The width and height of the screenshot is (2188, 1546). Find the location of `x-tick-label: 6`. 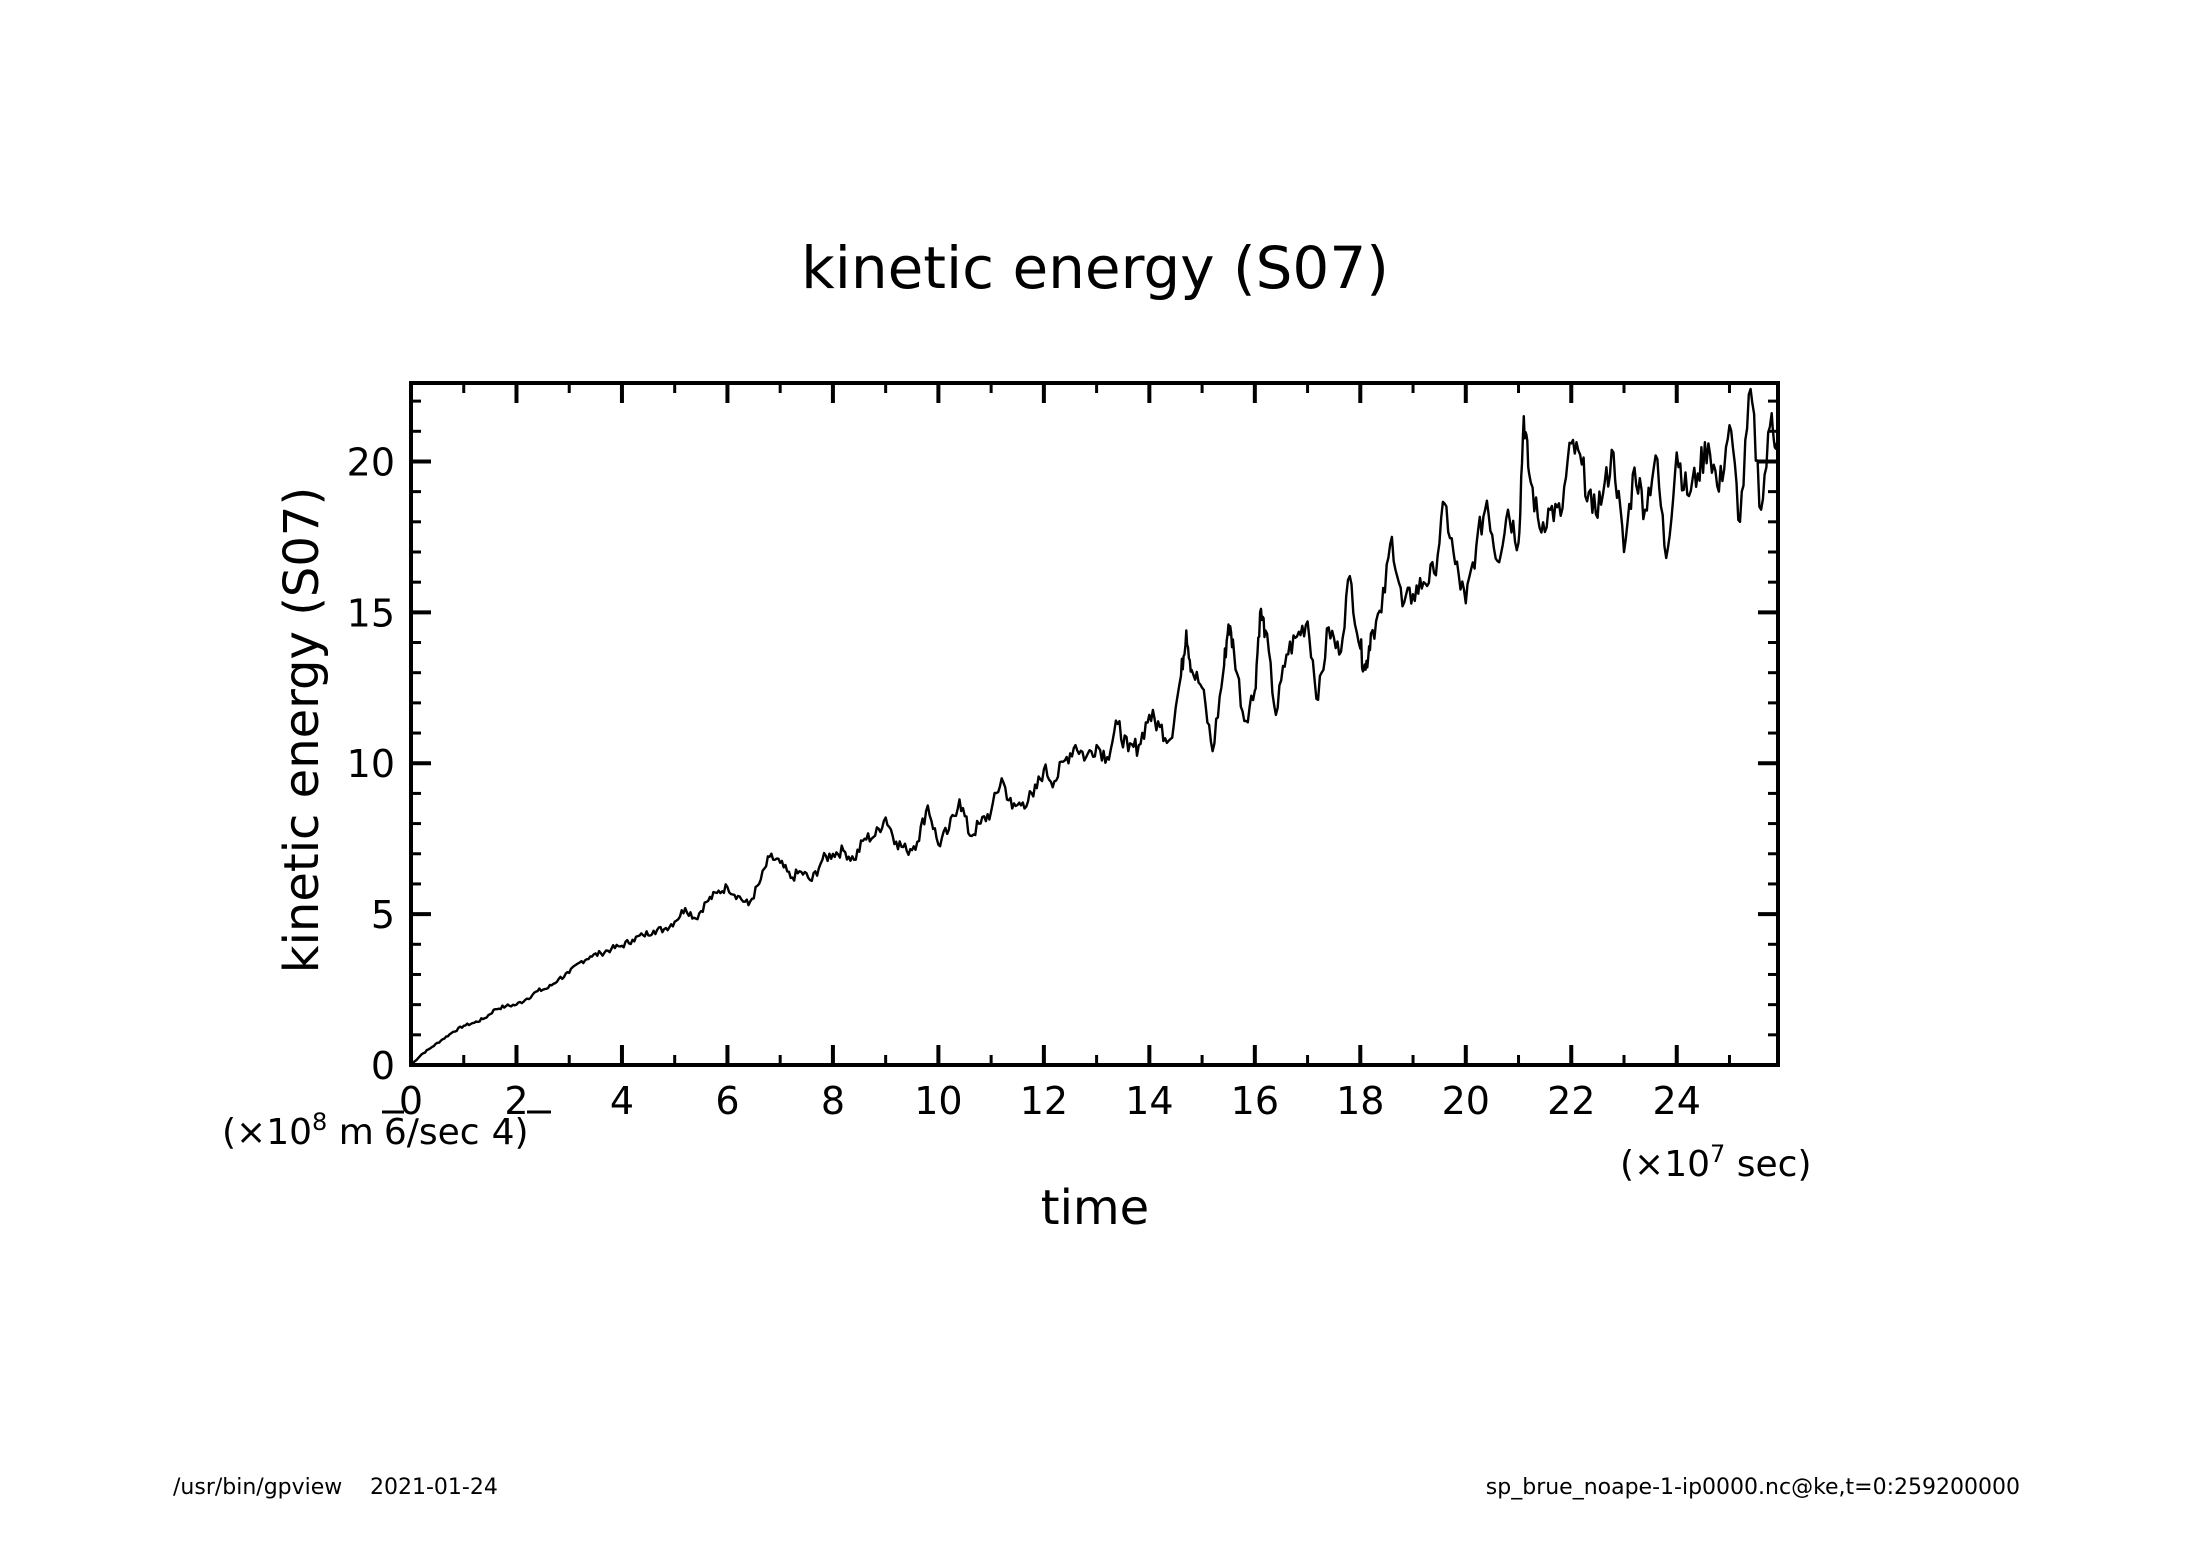

x-tick-label: 6 is located at coordinates (727, 1101).